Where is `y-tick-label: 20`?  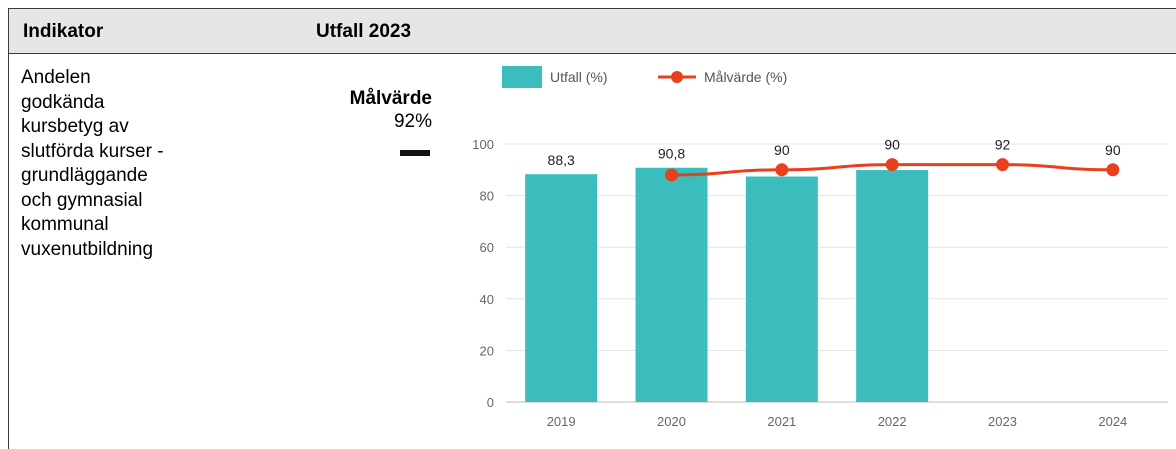 y-tick-label: 20 is located at coordinates (487, 350).